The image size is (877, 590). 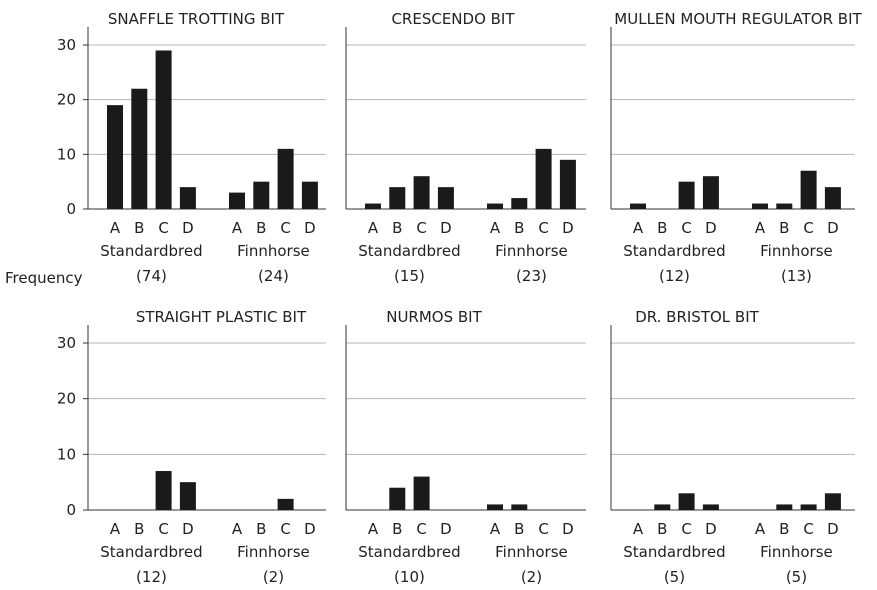 What do you see at coordinates (409, 577) in the screenshot?
I see `group-count-label: (10)` at bounding box center [409, 577].